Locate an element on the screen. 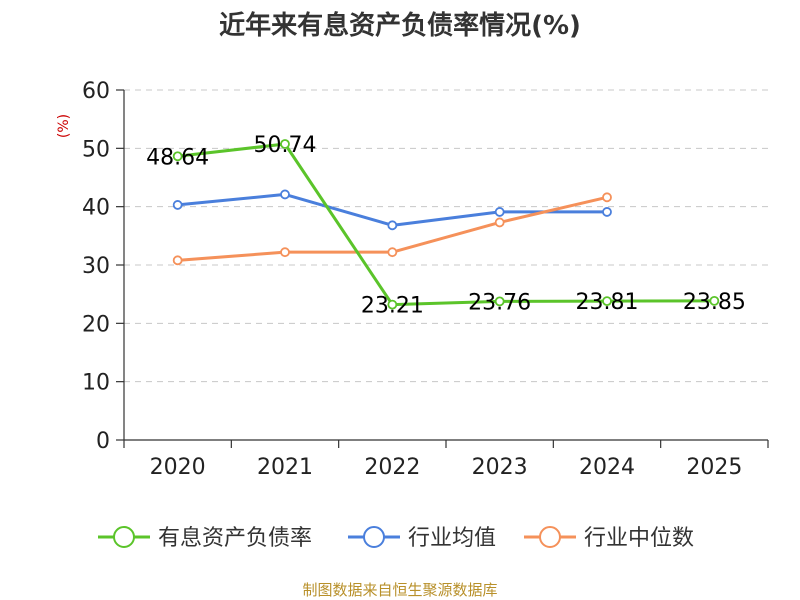  y-tick-label: 20 is located at coordinates (96, 324).